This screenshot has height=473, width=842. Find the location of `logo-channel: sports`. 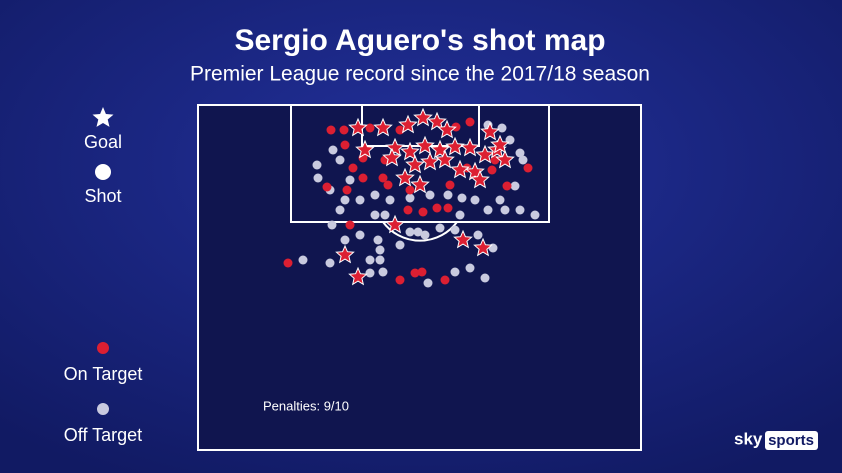

logo-channel: sports is located at coordinates (791, 440).